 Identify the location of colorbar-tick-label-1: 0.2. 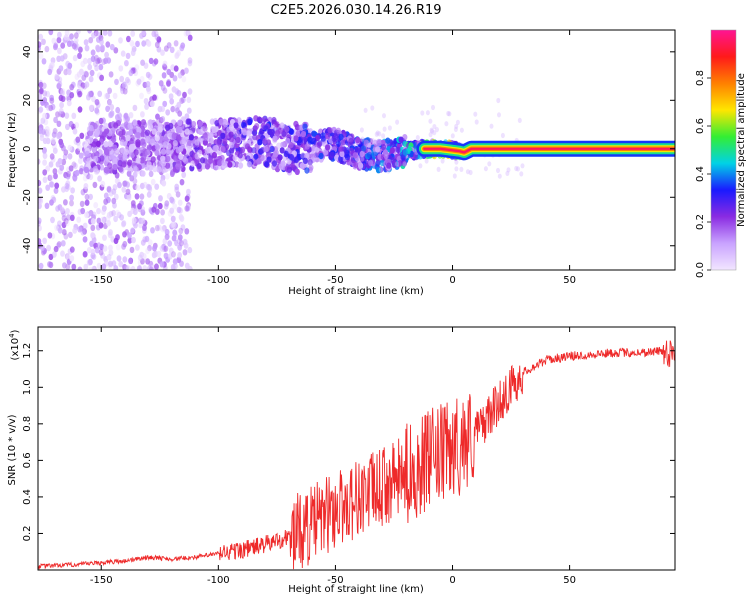
(700, 222).